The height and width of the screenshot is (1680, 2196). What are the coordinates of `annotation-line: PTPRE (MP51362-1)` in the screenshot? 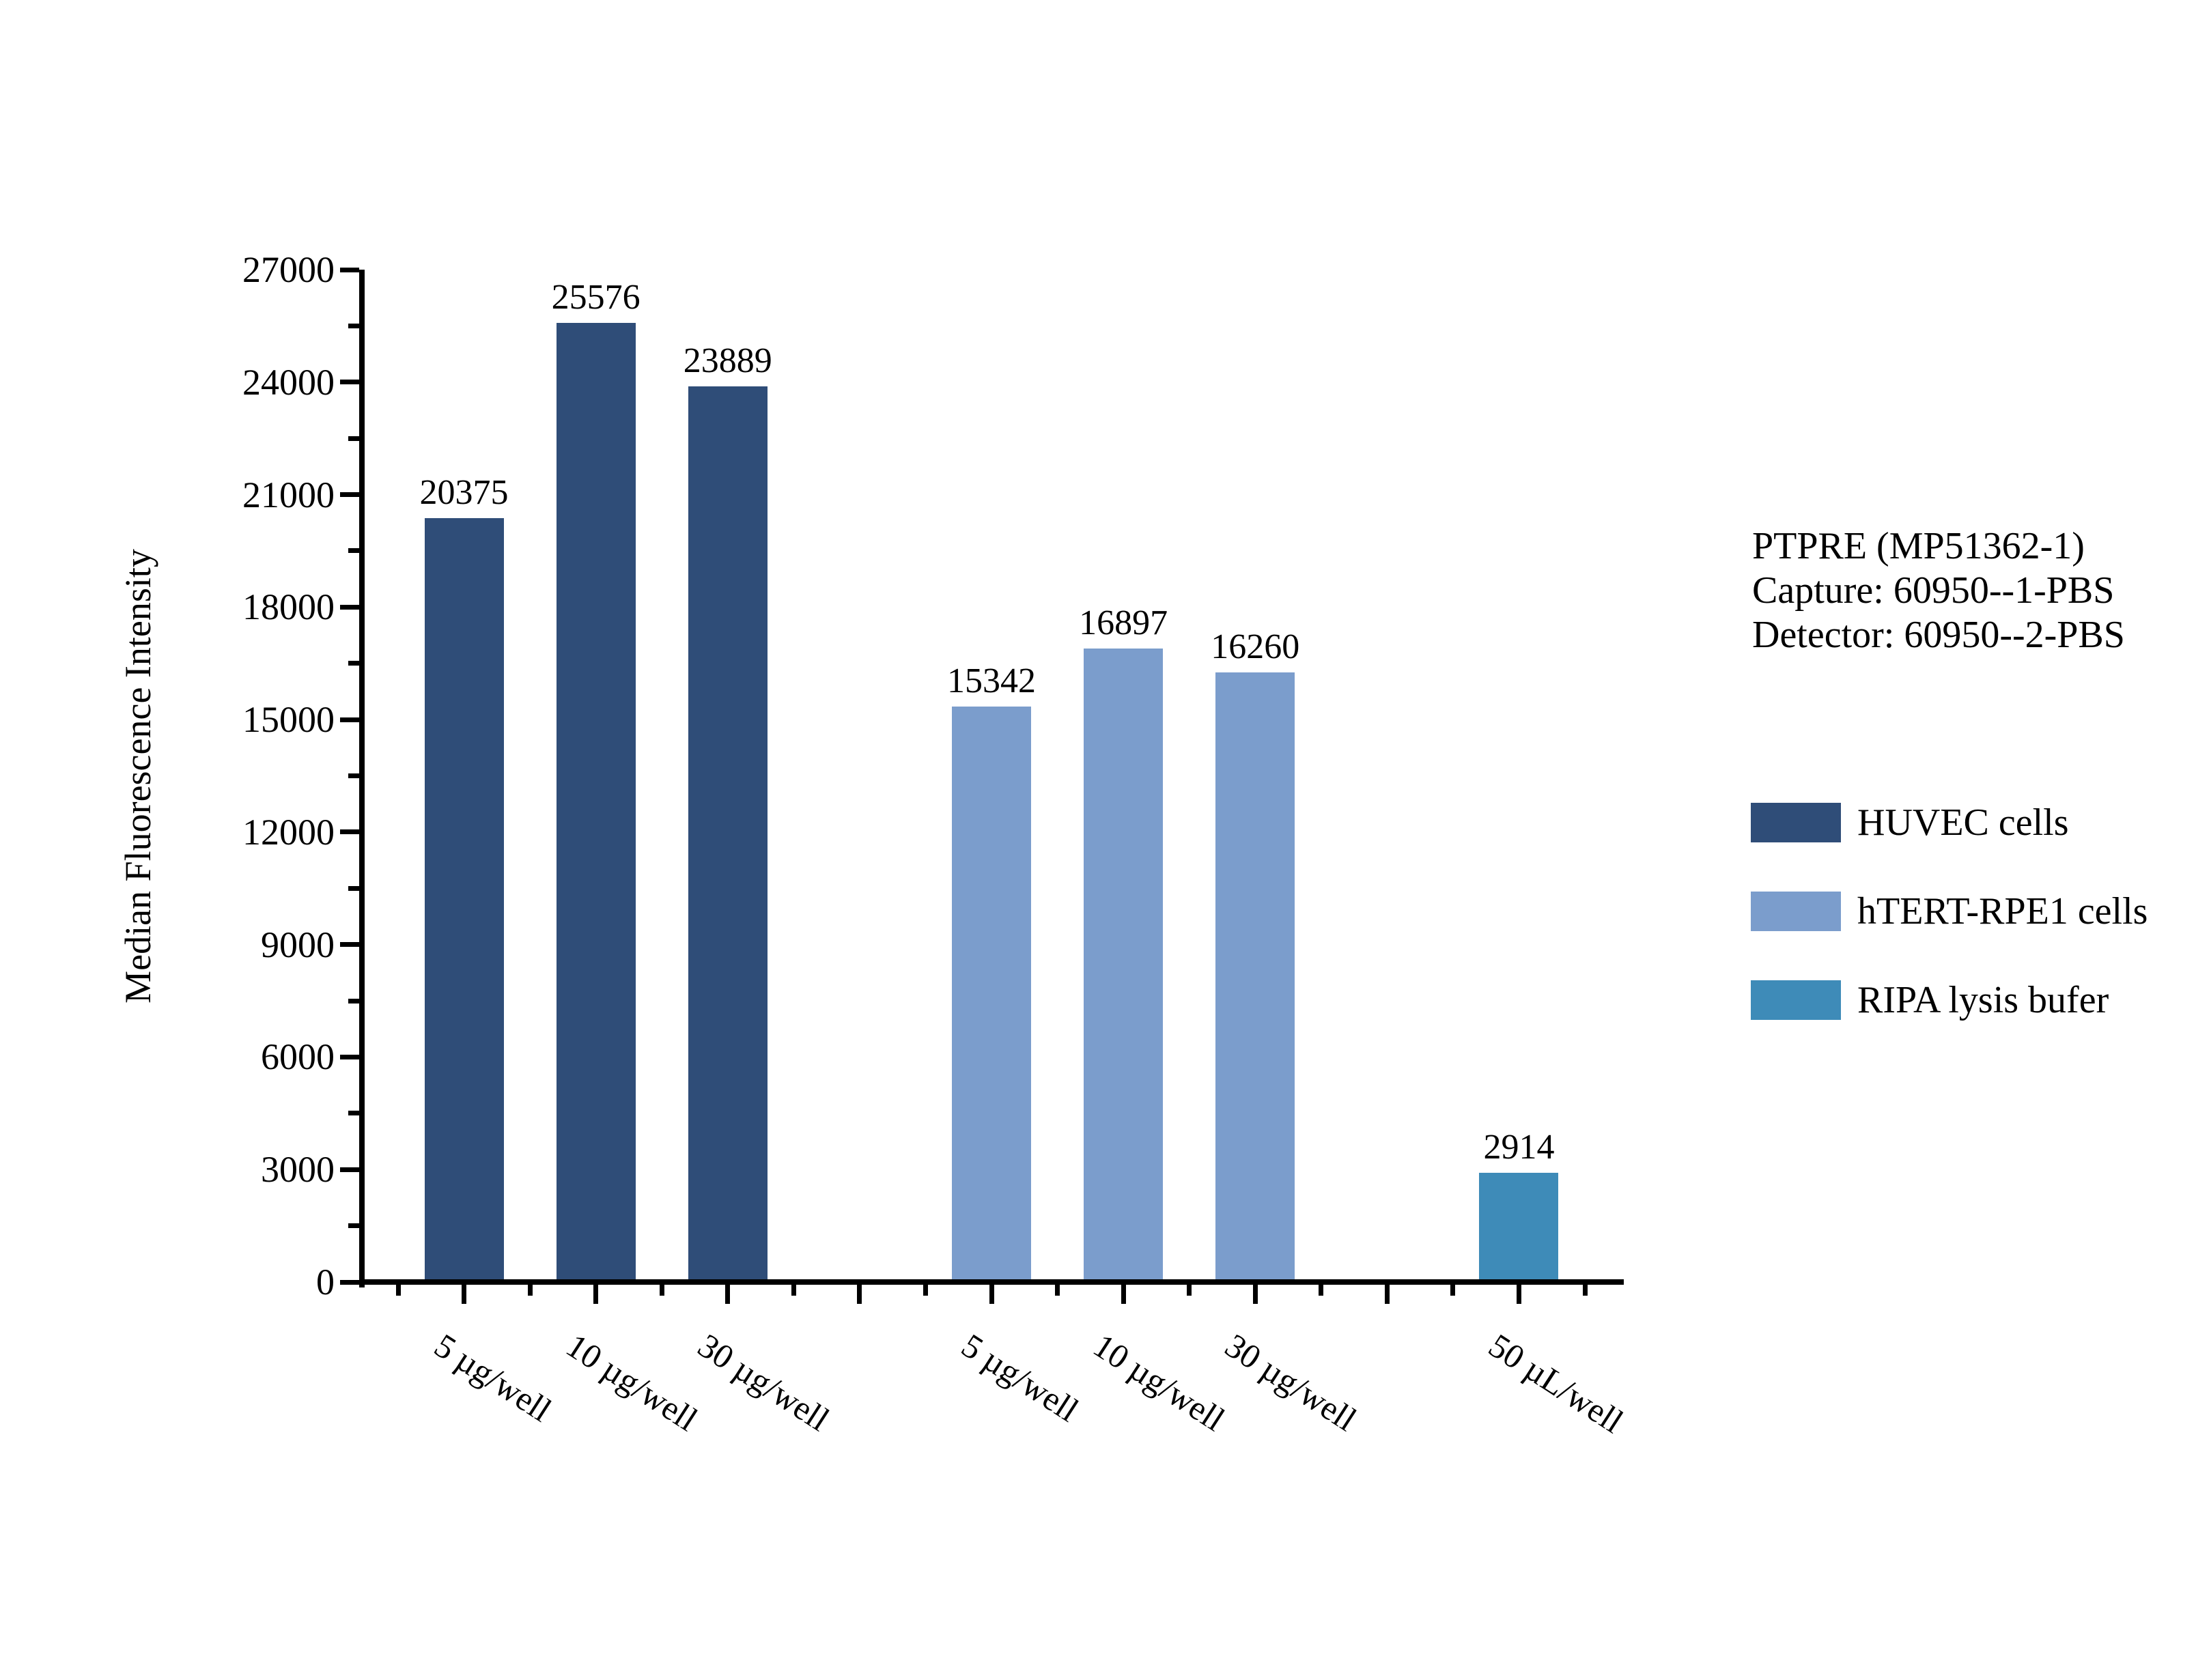 It's located at (1919, 546).